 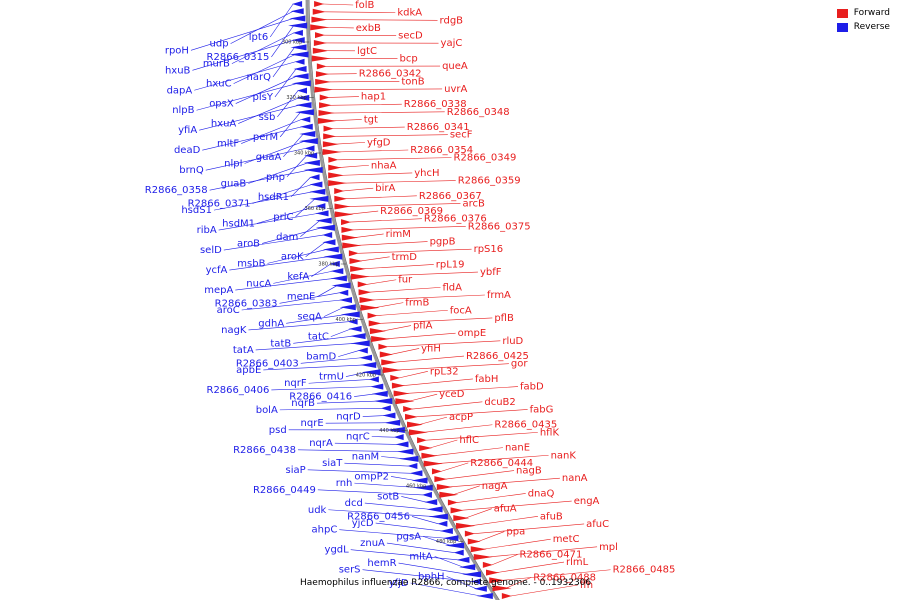 I want to click on gene-label: hflK, so click(x=550, y=432).